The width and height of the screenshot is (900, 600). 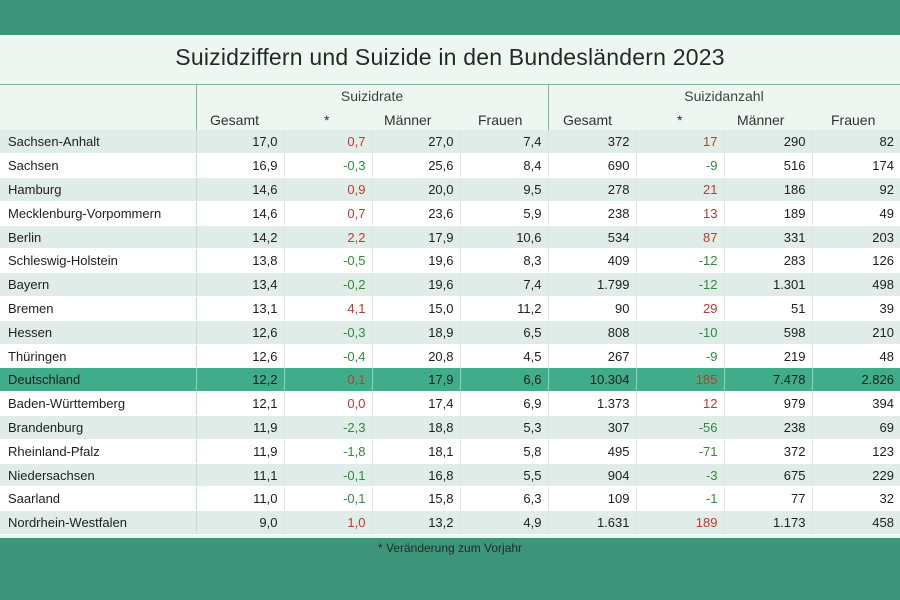 What do you see at coordinates (450, 308) in the screenshot?
I see `table-row: Bremen 13,1 4,1 15,0 11,2 90 29 51 39` at bounding box center [450, 308].